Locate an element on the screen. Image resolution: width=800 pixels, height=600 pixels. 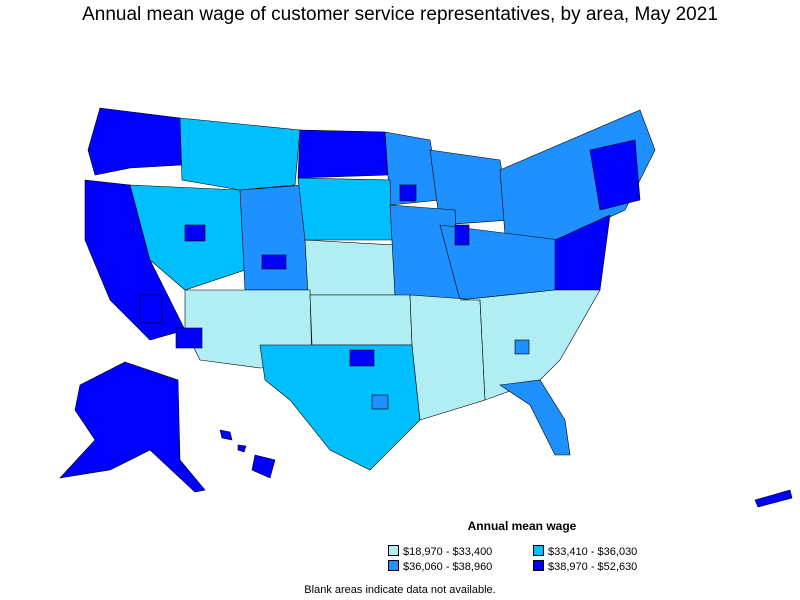
legend-item: $38,970 - $52,630 is located at coordinates (585, 567).